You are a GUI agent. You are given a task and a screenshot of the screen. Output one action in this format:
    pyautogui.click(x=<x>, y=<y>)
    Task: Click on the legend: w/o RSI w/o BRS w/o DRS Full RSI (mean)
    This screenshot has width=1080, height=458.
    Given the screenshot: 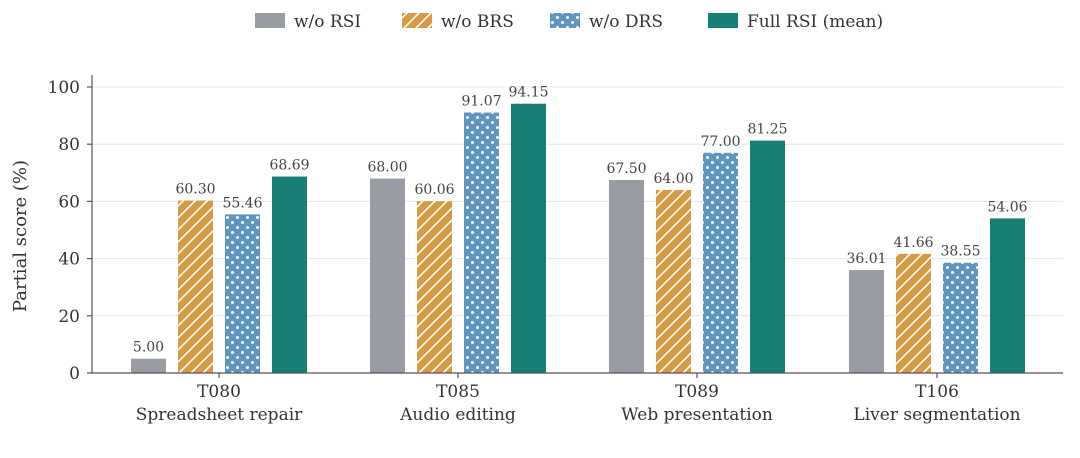 What is the action you would take?
    pyautogui.click(x=569, y=22)
    